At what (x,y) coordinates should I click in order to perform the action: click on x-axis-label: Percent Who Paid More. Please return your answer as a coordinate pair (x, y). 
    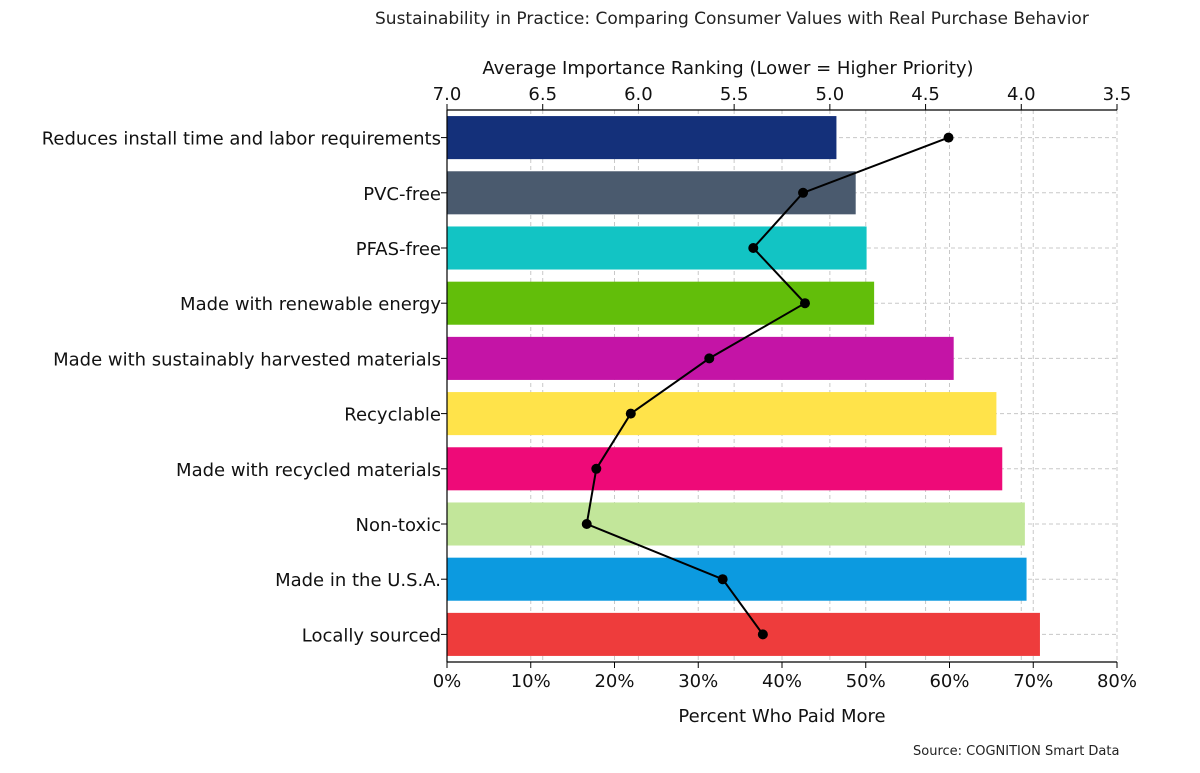
    Looking at the image, I should click on (781, 716).